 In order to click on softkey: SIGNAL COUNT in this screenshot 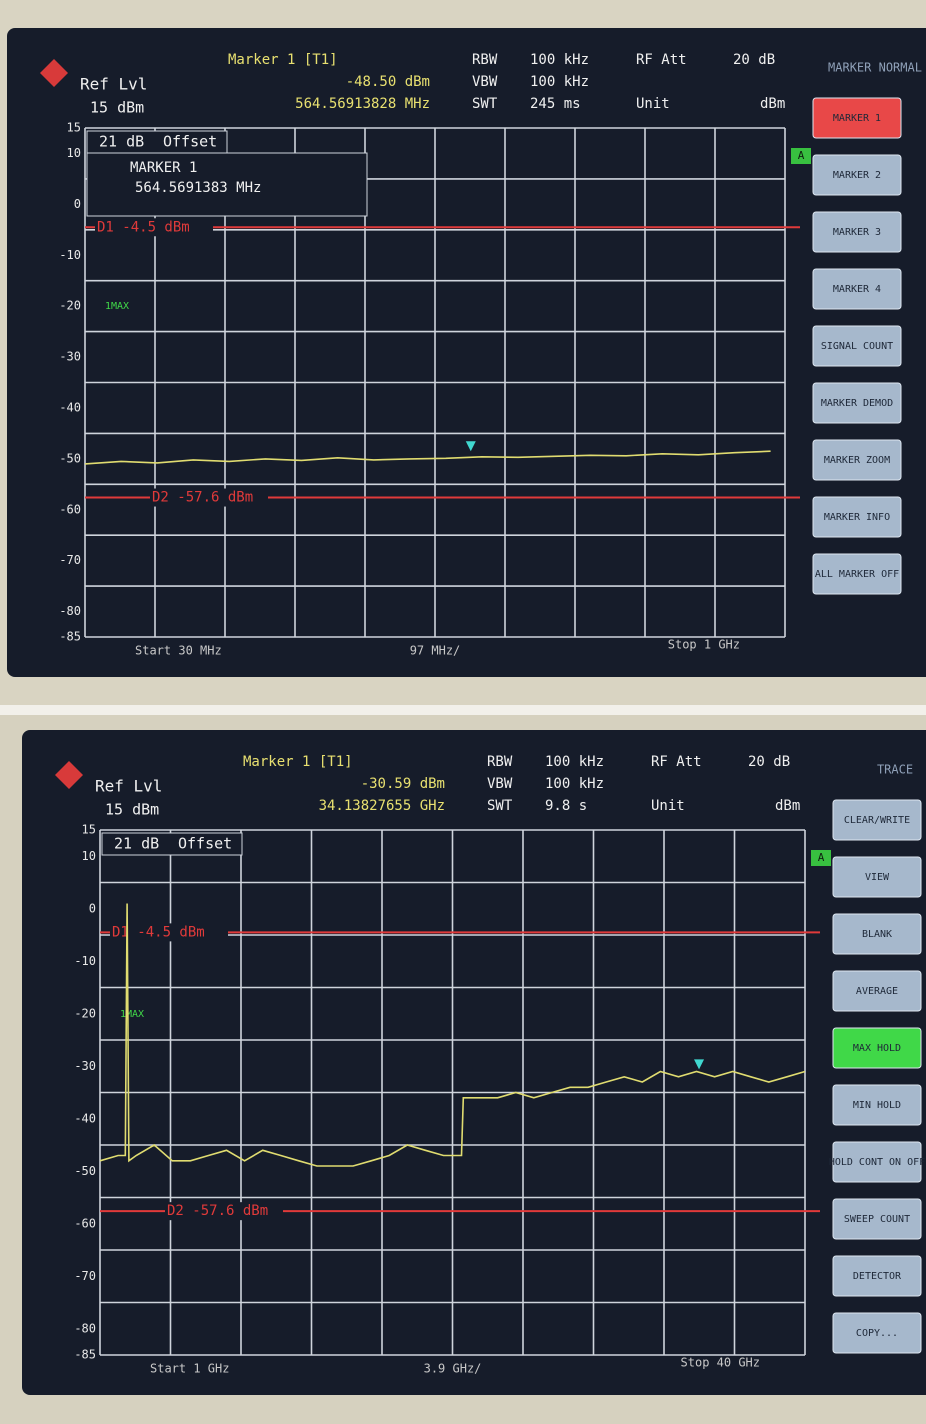, I will do `click(857, 346)`.